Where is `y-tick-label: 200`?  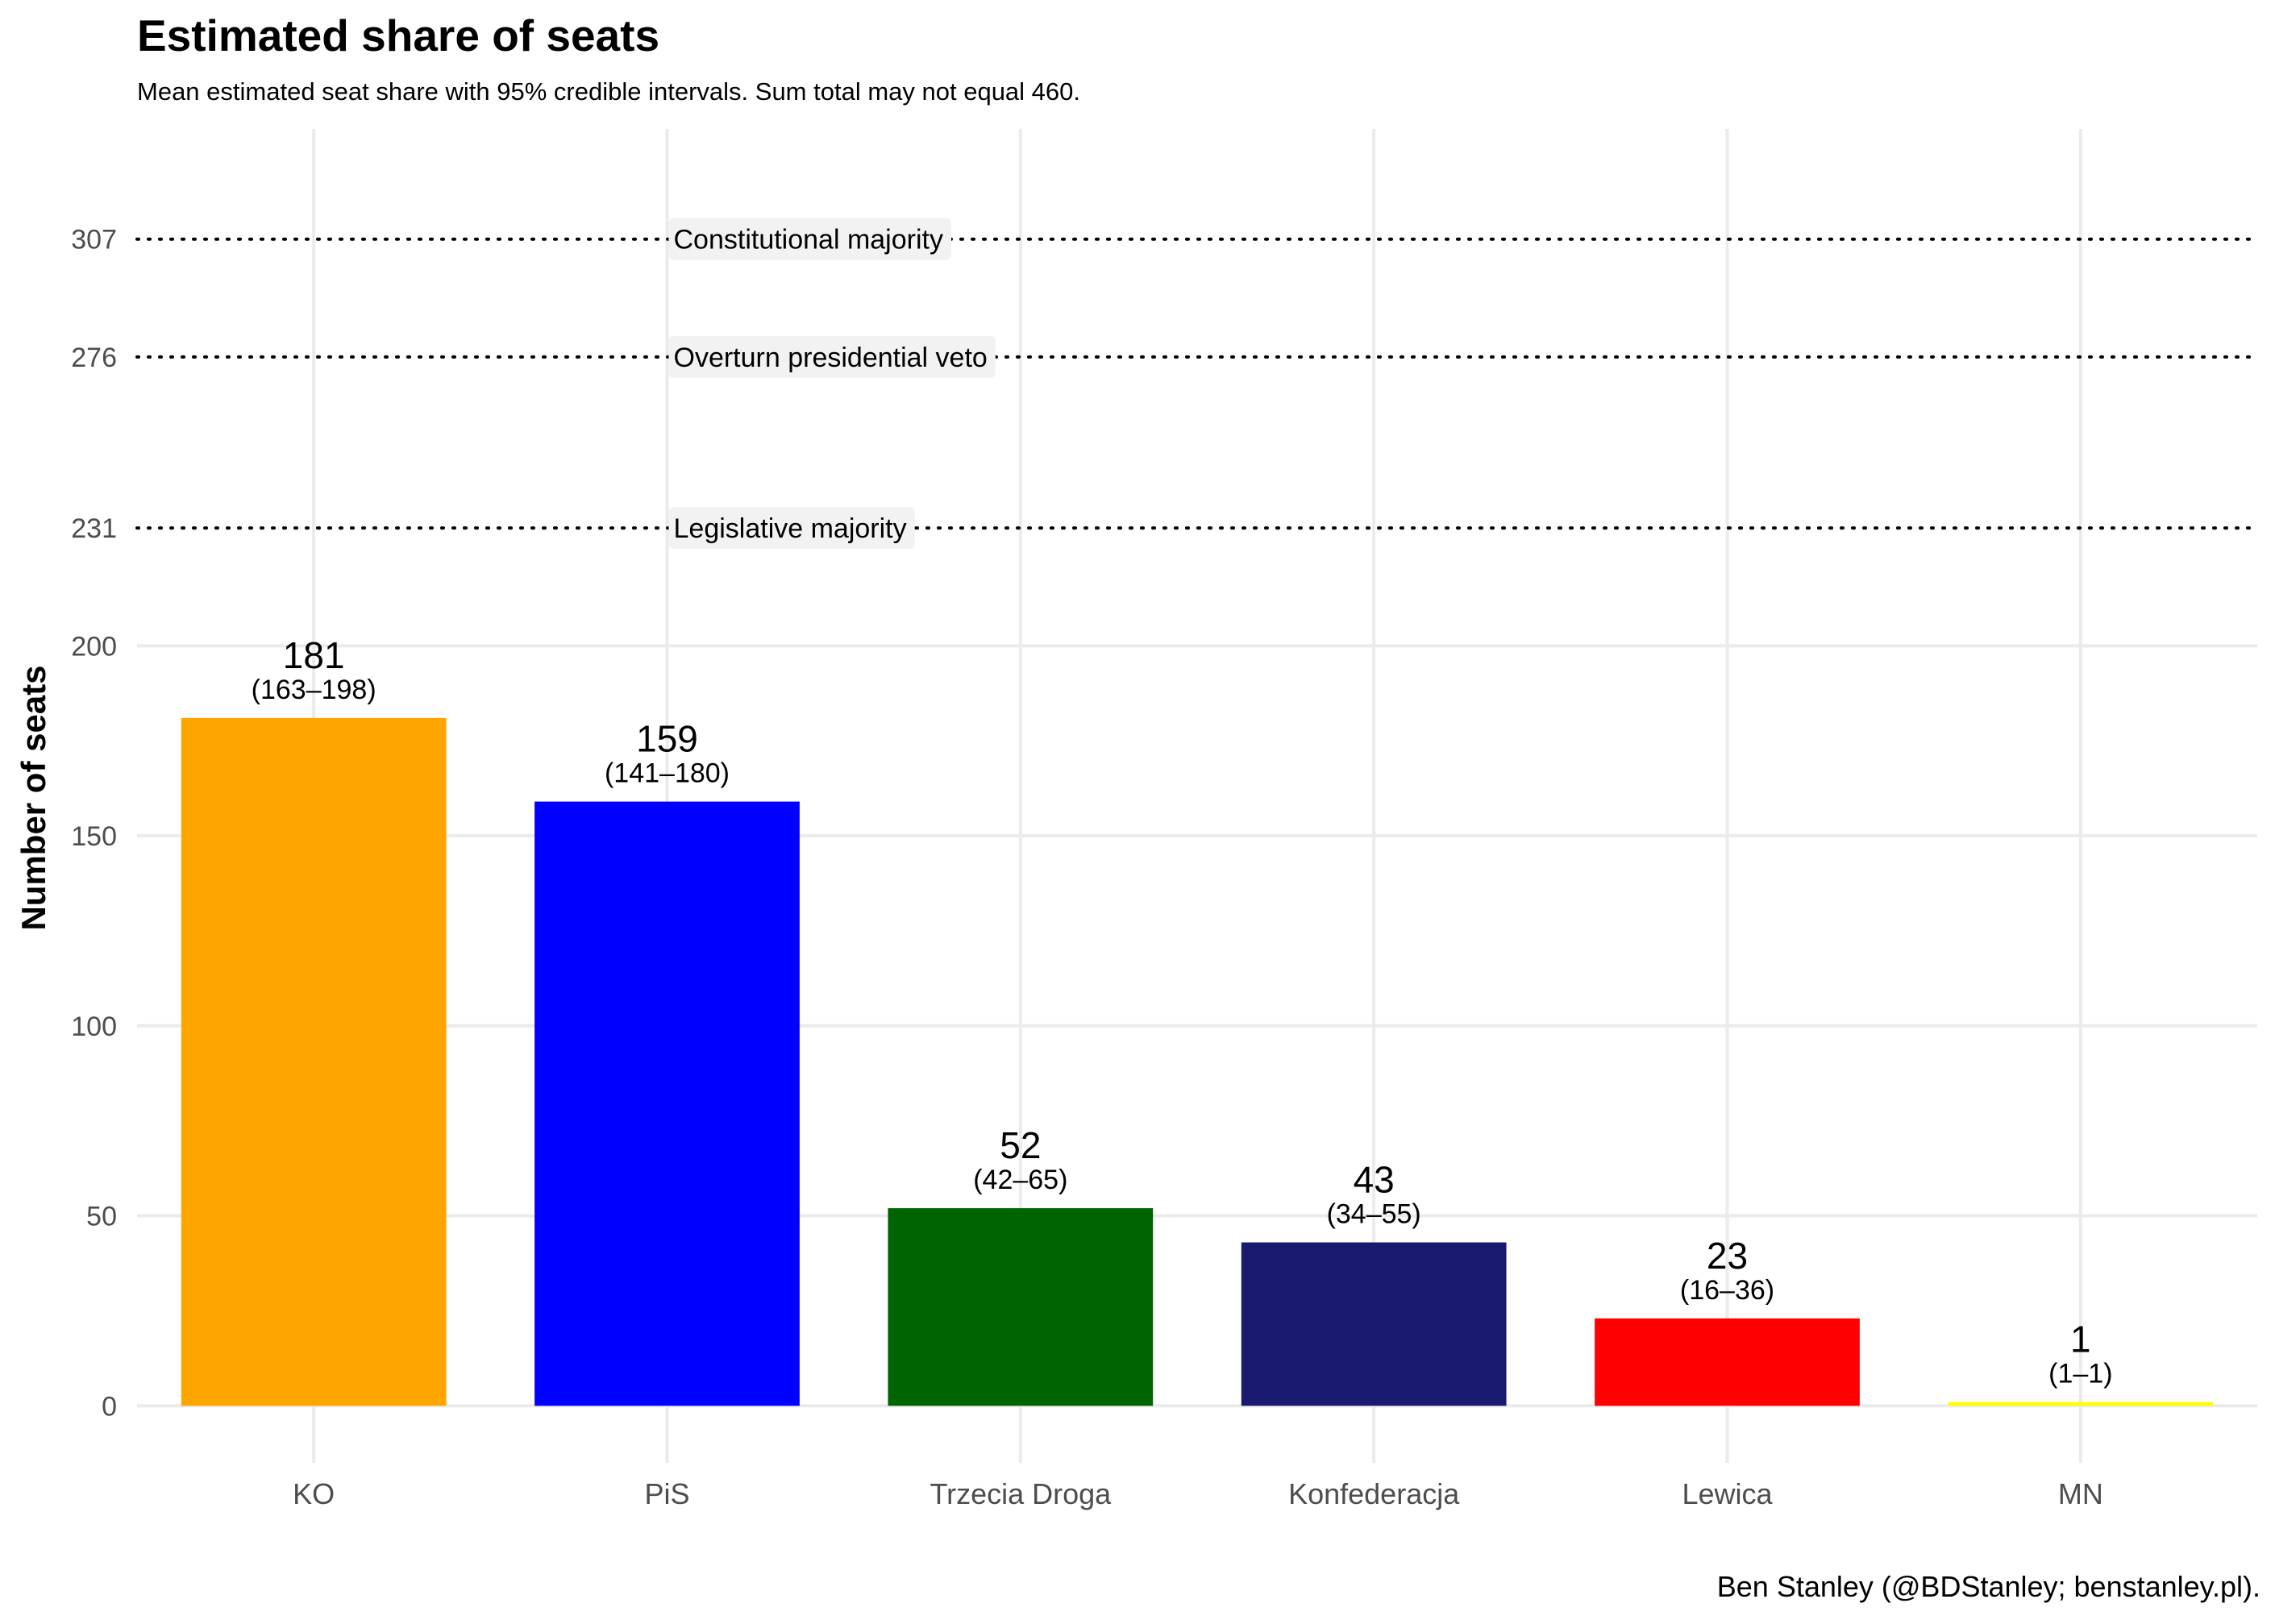 y-tick-label: 200 is located at coordinates (94, 647).